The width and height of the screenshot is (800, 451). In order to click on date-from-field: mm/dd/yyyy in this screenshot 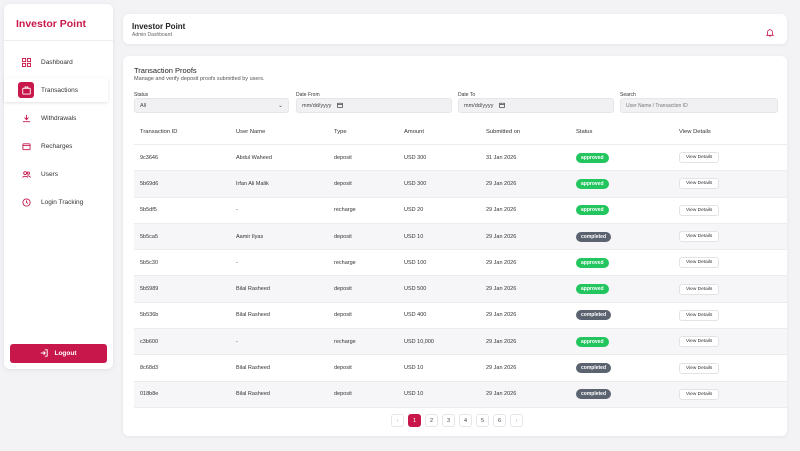, I will do `click(374, 105)`.